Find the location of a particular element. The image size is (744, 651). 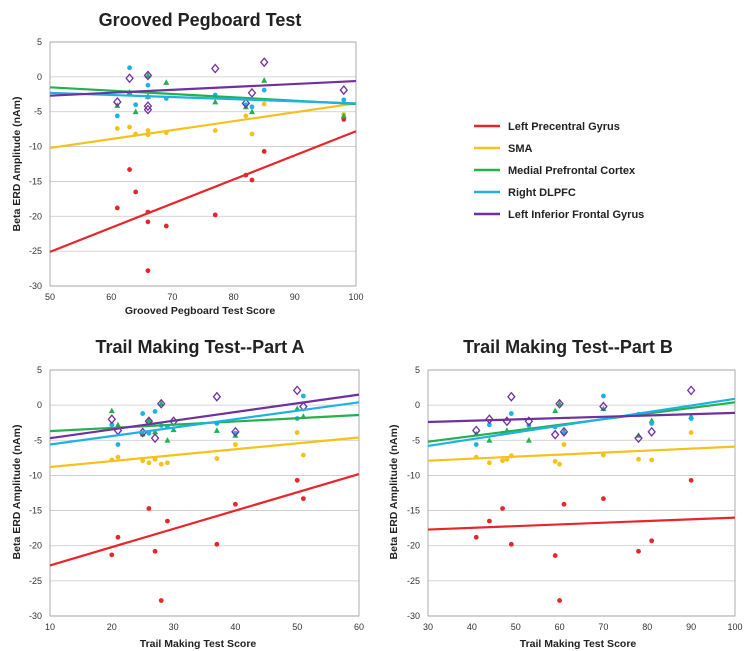

legend-item: Left Precentral Gyrus is located at coordinates (547, 127).